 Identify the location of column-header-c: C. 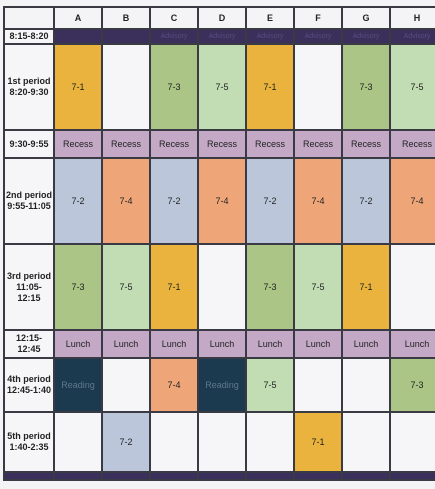
(174, 18).